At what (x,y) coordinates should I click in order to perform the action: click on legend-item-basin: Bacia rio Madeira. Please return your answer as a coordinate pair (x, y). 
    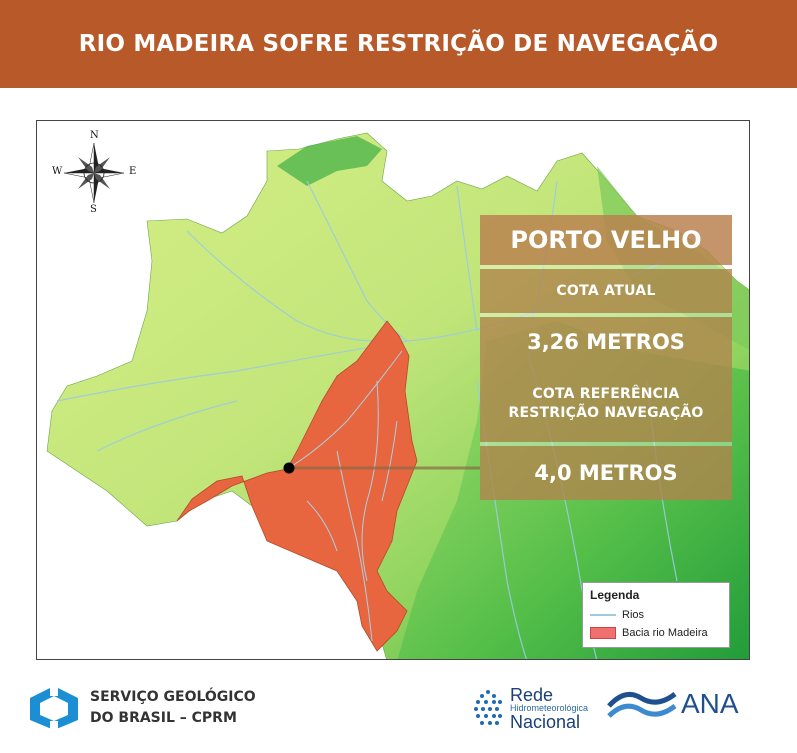
    Looking at the image, I should click on (649, 633).